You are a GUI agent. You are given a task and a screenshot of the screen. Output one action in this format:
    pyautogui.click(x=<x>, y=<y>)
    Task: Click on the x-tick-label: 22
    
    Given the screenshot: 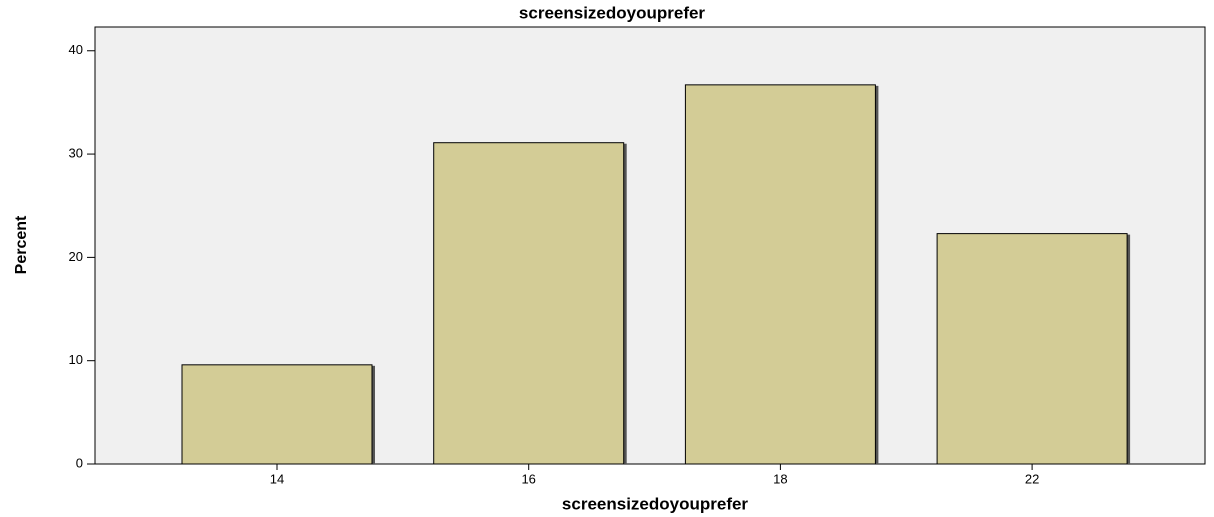 What is the action you would take?
    pyautogui.click(x=1032, y=478)
    